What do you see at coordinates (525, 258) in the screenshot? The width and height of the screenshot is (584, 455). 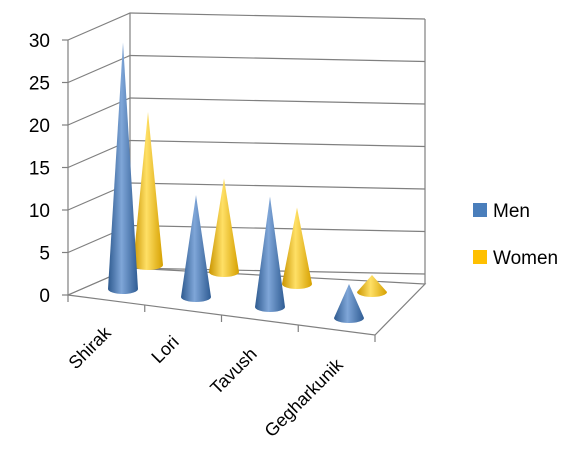 I see `legend-label: Women` at bounding box center [525, 258].